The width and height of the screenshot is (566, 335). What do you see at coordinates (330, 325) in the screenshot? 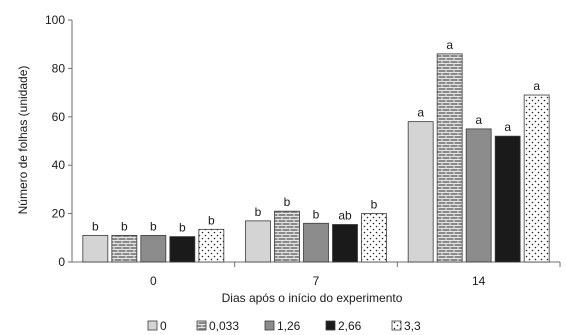
I see `legend-swatch-2,66` at bounding box center [330, 325].